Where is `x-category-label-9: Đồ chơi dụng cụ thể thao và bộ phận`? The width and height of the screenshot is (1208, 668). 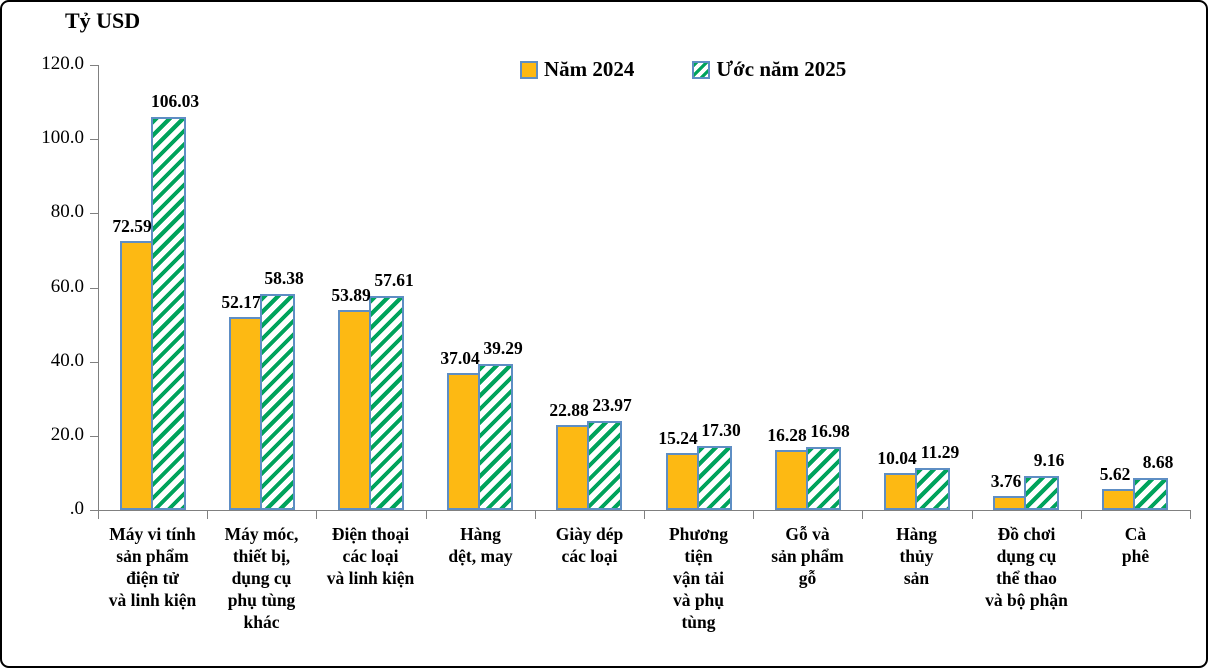 x-category-label-9: Đồ chơi dụng cụ thể thao và bộ phận is located at coordinates (1026, 567).